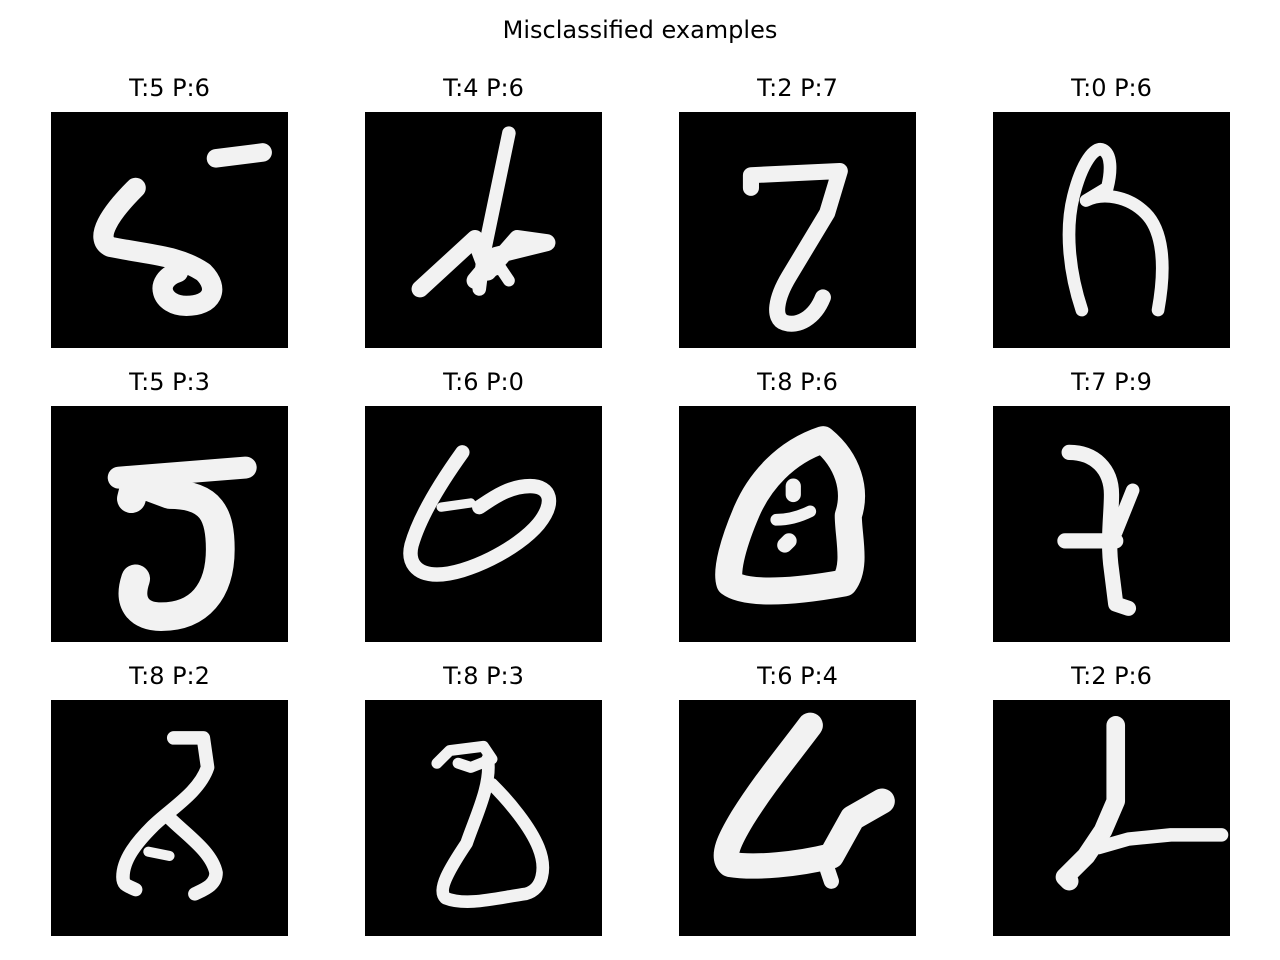 This screenshot has height=960, width=1280. I want to click on sample-label: T:8 P:6, so click(797, 382).